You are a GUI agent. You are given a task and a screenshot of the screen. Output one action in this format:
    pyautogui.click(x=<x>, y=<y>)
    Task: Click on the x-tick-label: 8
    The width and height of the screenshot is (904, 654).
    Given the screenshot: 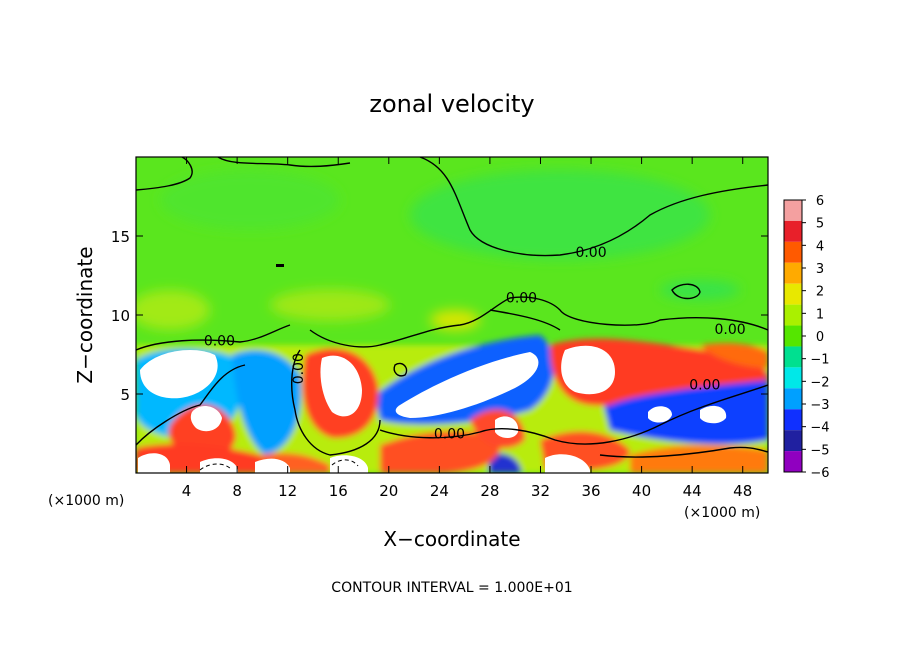 What is the action you would take?
    pyautogui.click(x=237, y=491)
    